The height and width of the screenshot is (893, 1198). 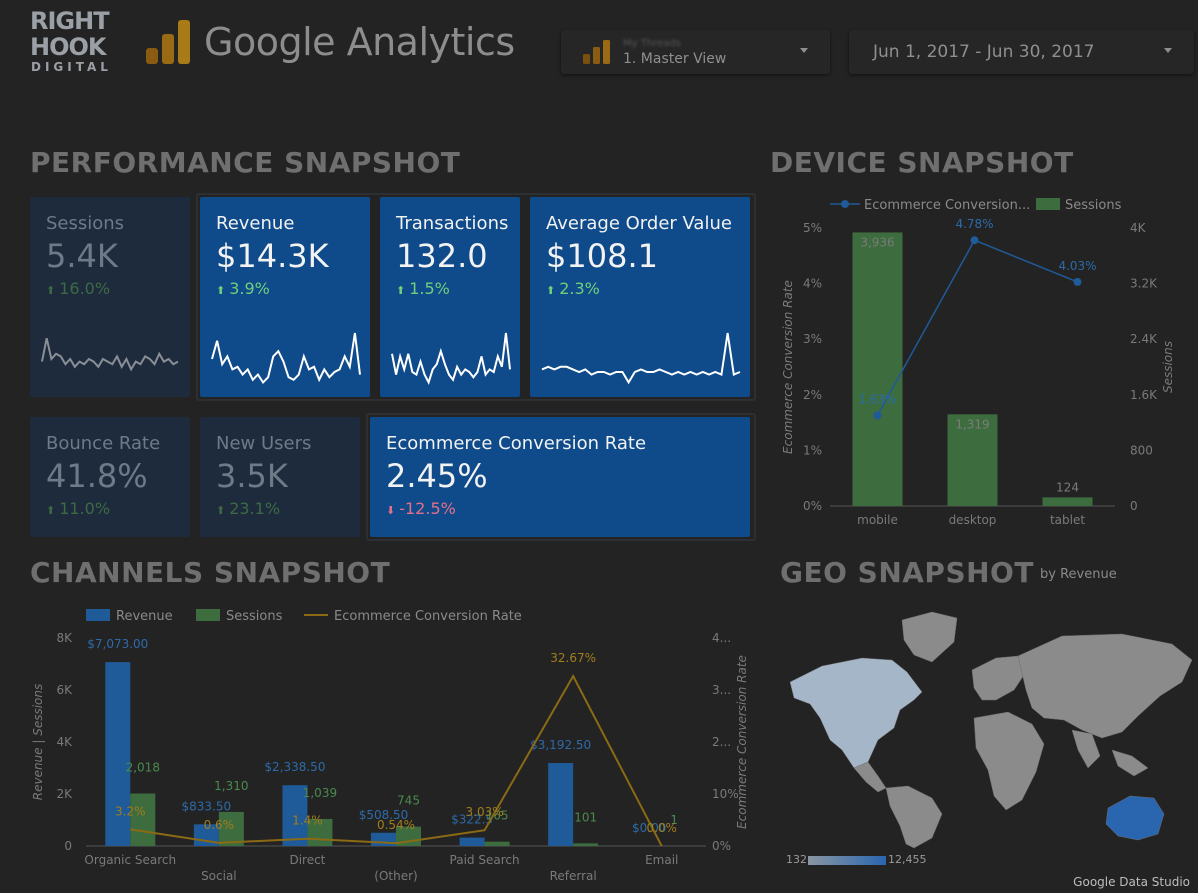 What do you see at coordinates (395, 876) in the screenshot?
I see `x-category-label: (Other)` at bounding box center [395, 876].